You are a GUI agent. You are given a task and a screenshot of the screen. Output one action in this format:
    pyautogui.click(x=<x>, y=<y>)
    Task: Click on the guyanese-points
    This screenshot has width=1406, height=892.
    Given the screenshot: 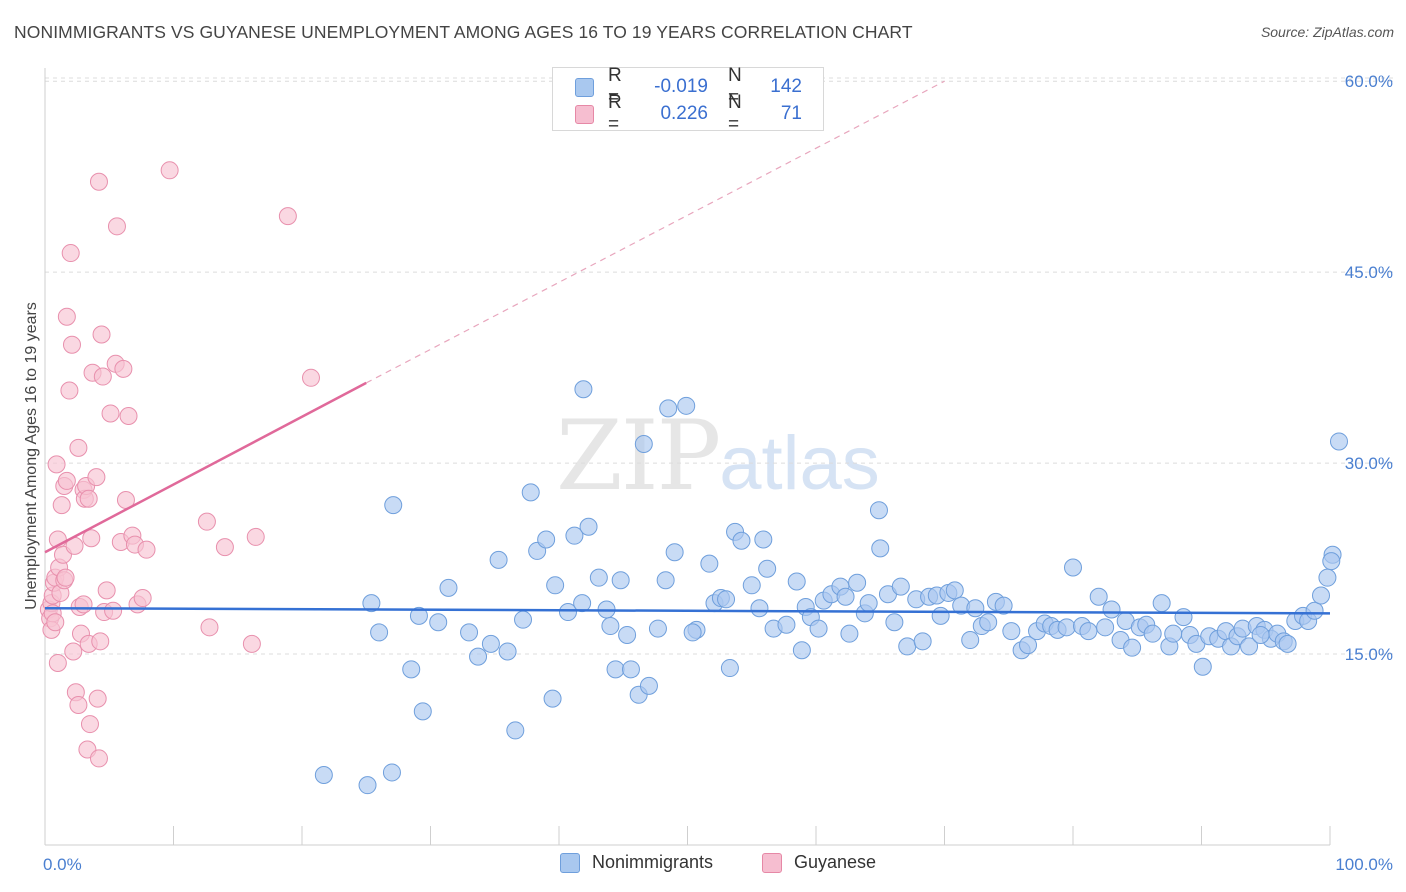 What is the action you would take?
    pyautogui.click(x=179, y=464)
    